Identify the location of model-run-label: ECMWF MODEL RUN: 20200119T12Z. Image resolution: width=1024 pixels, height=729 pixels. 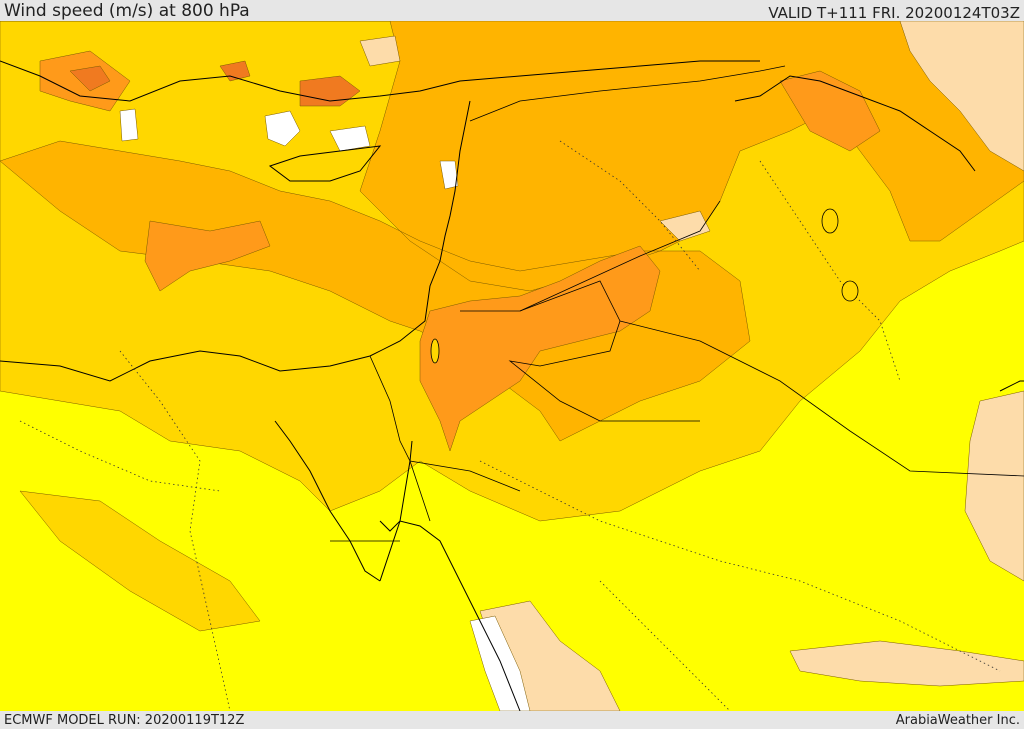
(124, 720).